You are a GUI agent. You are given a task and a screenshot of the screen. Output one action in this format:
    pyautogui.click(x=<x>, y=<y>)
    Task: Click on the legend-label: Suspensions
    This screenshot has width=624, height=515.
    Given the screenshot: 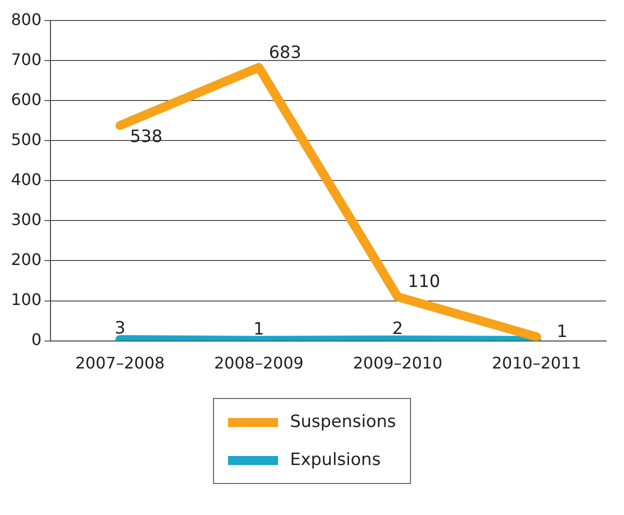 What is the action you would take?
    pyautogui.click(x=343, y=422)
    